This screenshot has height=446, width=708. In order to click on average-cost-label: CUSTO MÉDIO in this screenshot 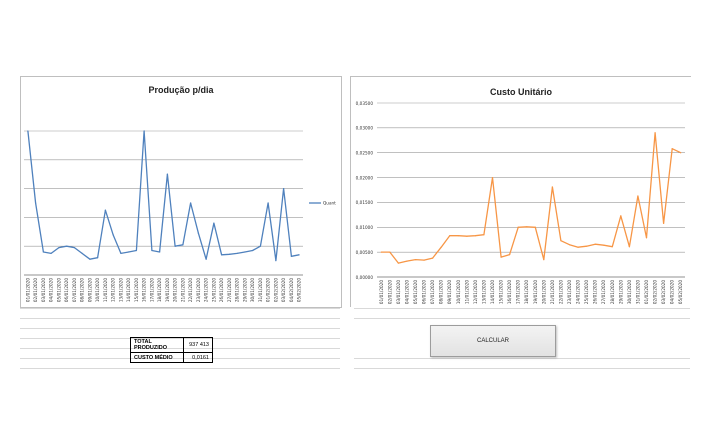, I will do `click(157, 357)`.